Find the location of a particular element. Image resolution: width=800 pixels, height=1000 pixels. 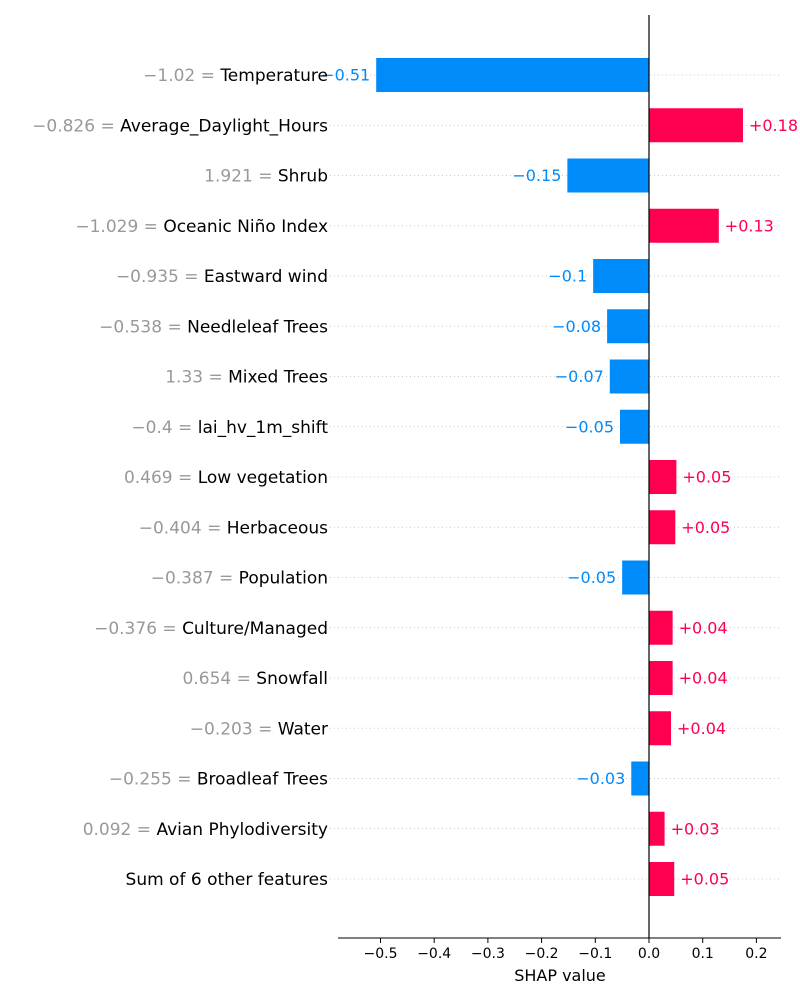

feature-label: −0.203 = Water is located at coordinates (259, 729).